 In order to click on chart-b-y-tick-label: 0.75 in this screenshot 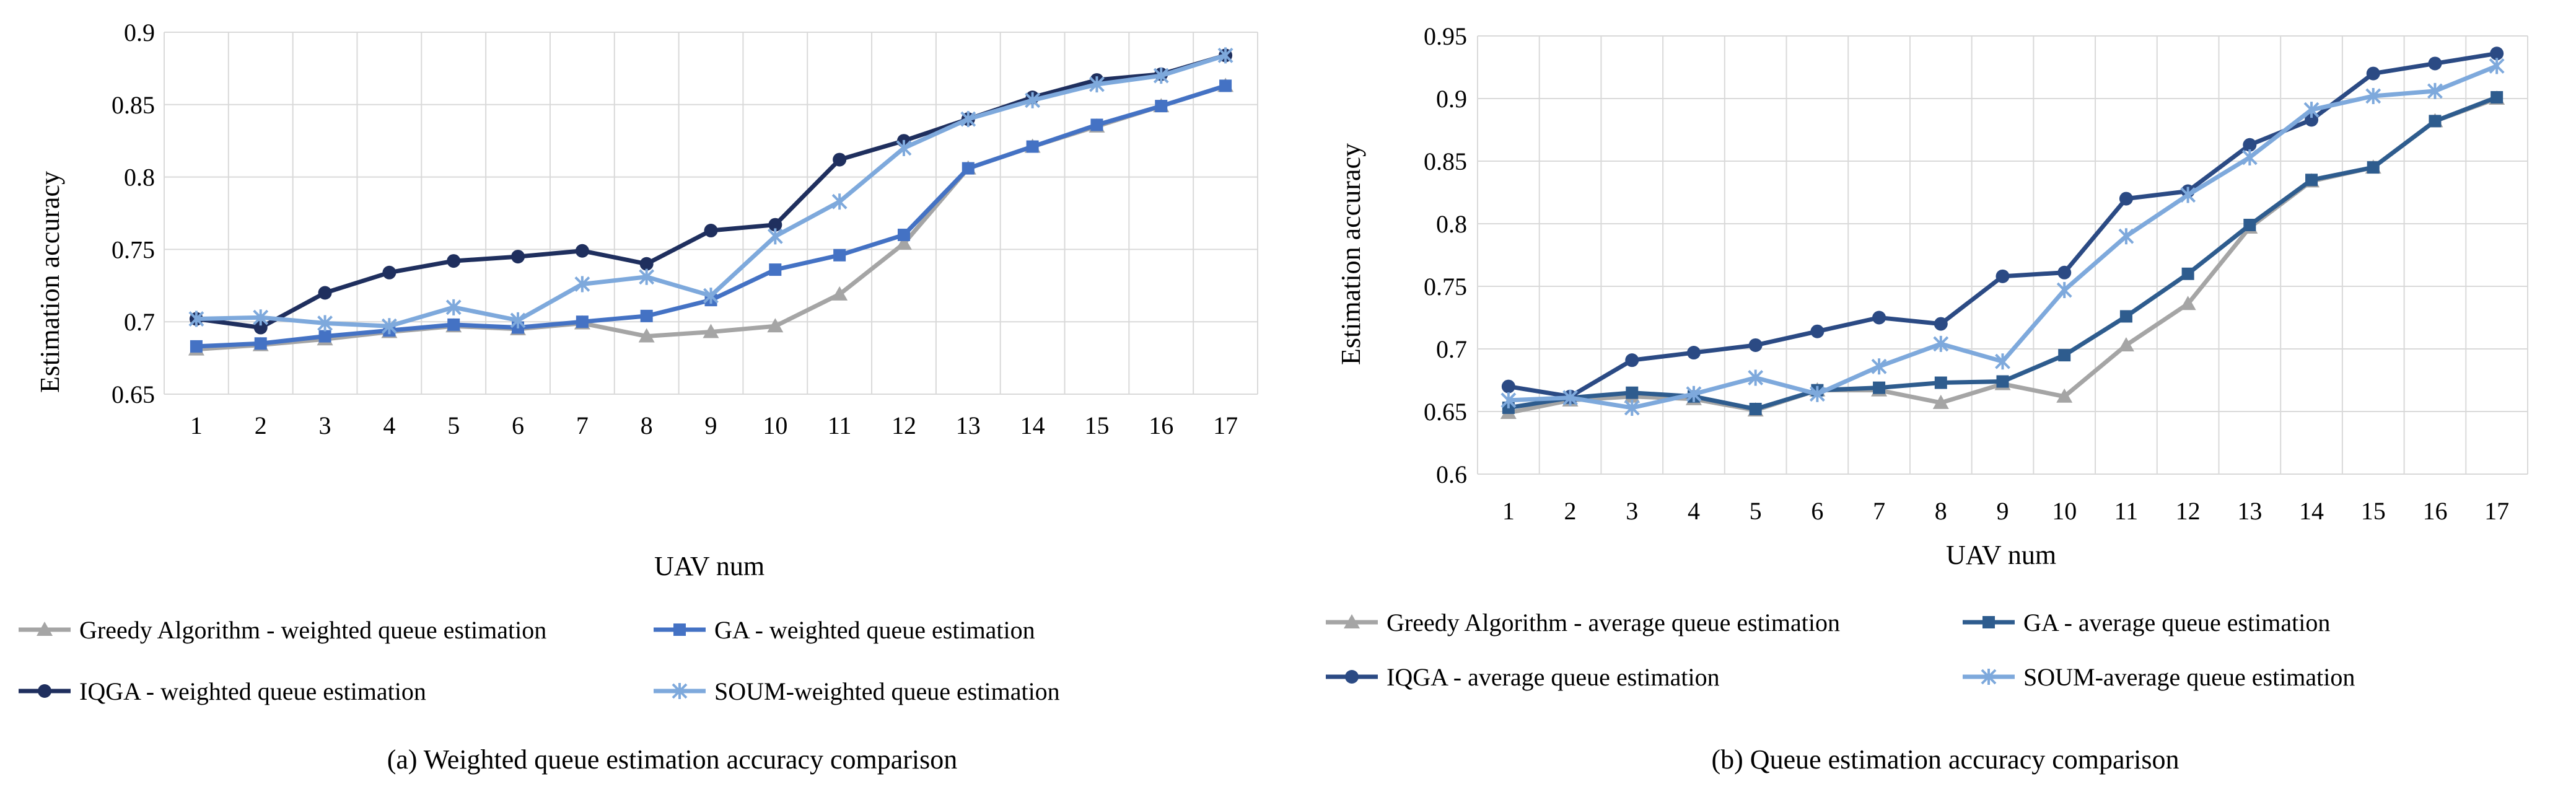, I will do `click(1445, 287)`.